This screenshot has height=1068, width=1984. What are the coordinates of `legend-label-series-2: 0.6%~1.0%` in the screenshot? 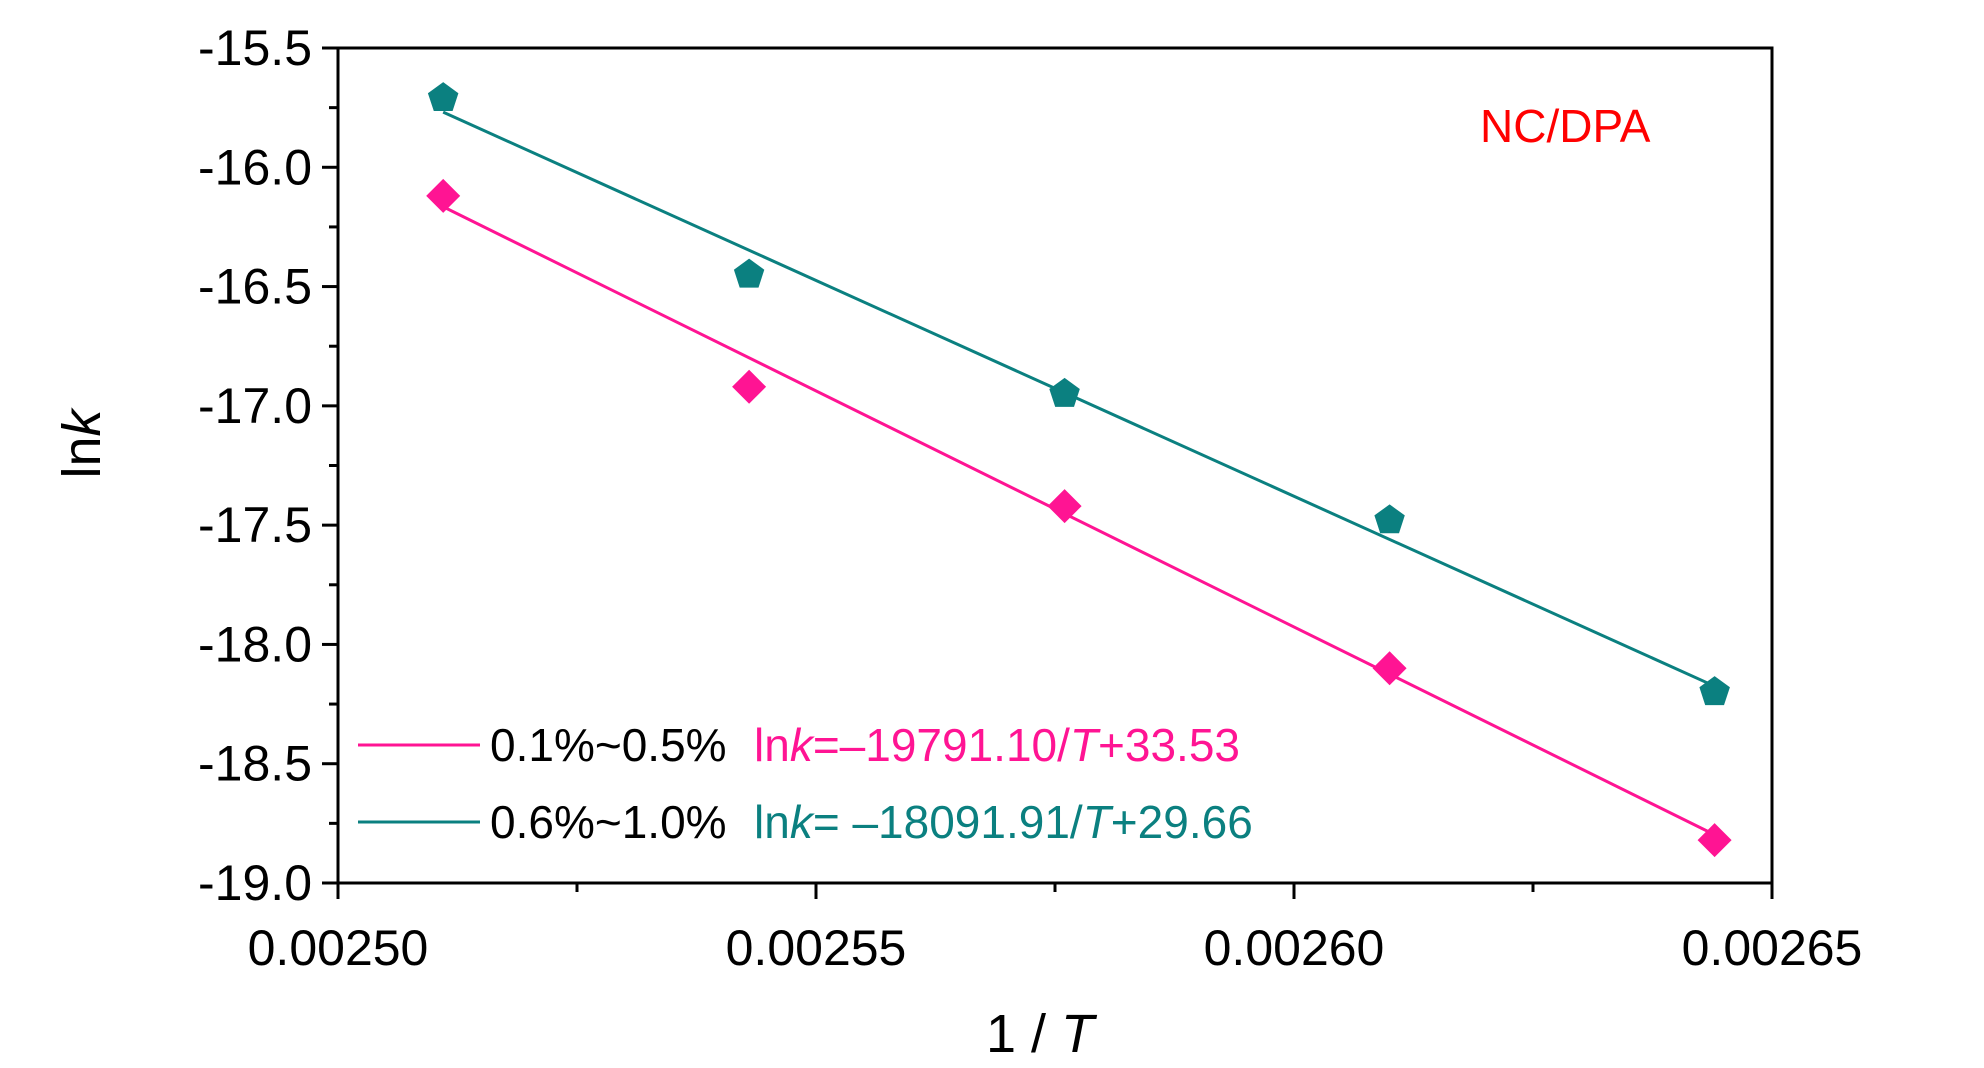 It's located at (608, 822).